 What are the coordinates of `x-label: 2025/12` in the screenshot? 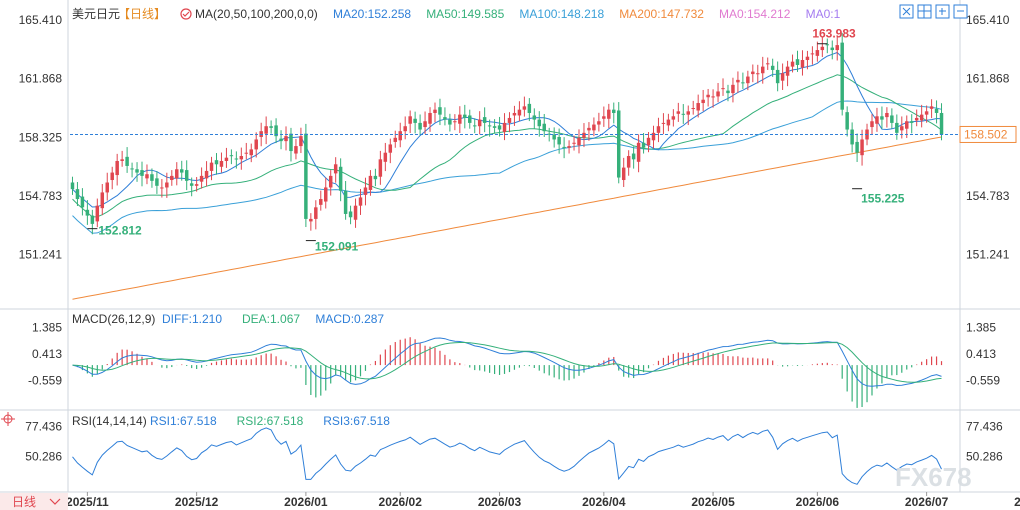 It's located at (197, 502).